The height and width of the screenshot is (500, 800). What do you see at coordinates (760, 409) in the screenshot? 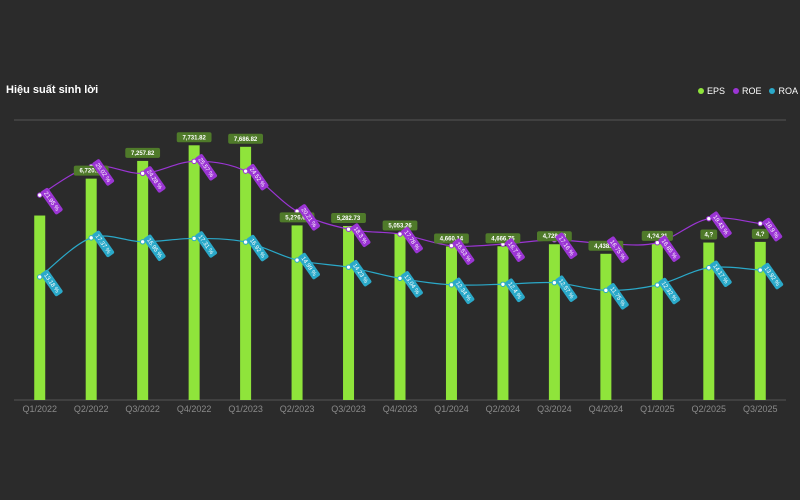
I see `x-tick-label: Q3/2025` at bounding box center [760, 409].